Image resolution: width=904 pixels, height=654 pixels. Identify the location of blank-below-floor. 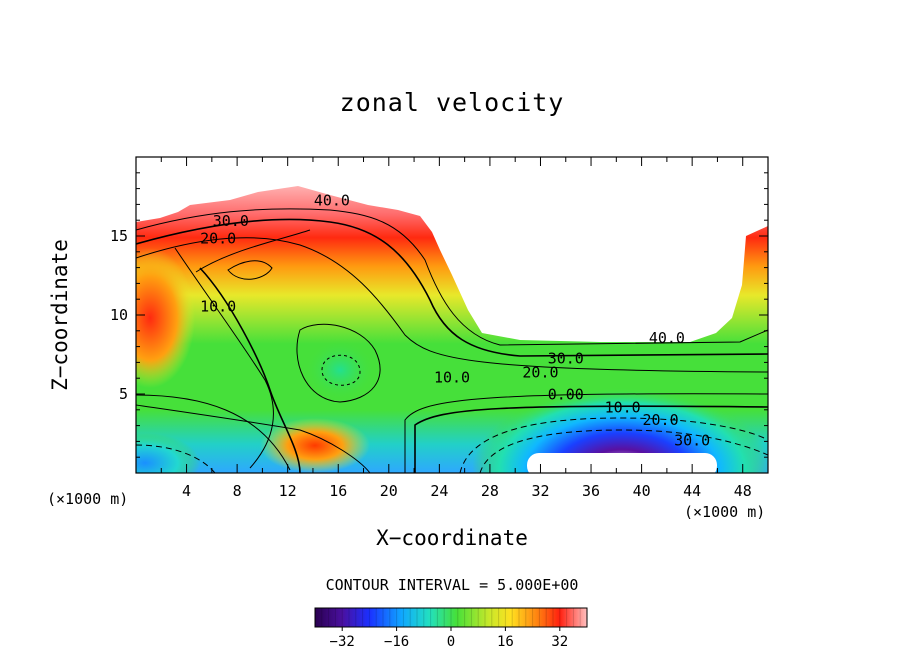
(622, 463).